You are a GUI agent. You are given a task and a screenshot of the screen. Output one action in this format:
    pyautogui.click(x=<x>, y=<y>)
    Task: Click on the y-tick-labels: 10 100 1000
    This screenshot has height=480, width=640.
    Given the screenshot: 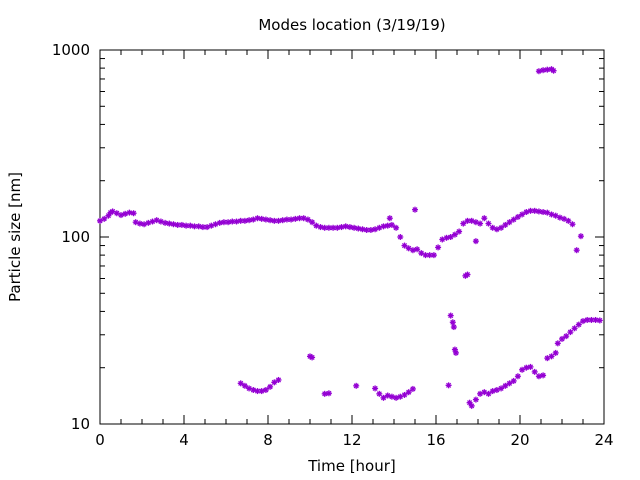 What is the action you would take?
    pyautogui.click(x=71, y=237)
    